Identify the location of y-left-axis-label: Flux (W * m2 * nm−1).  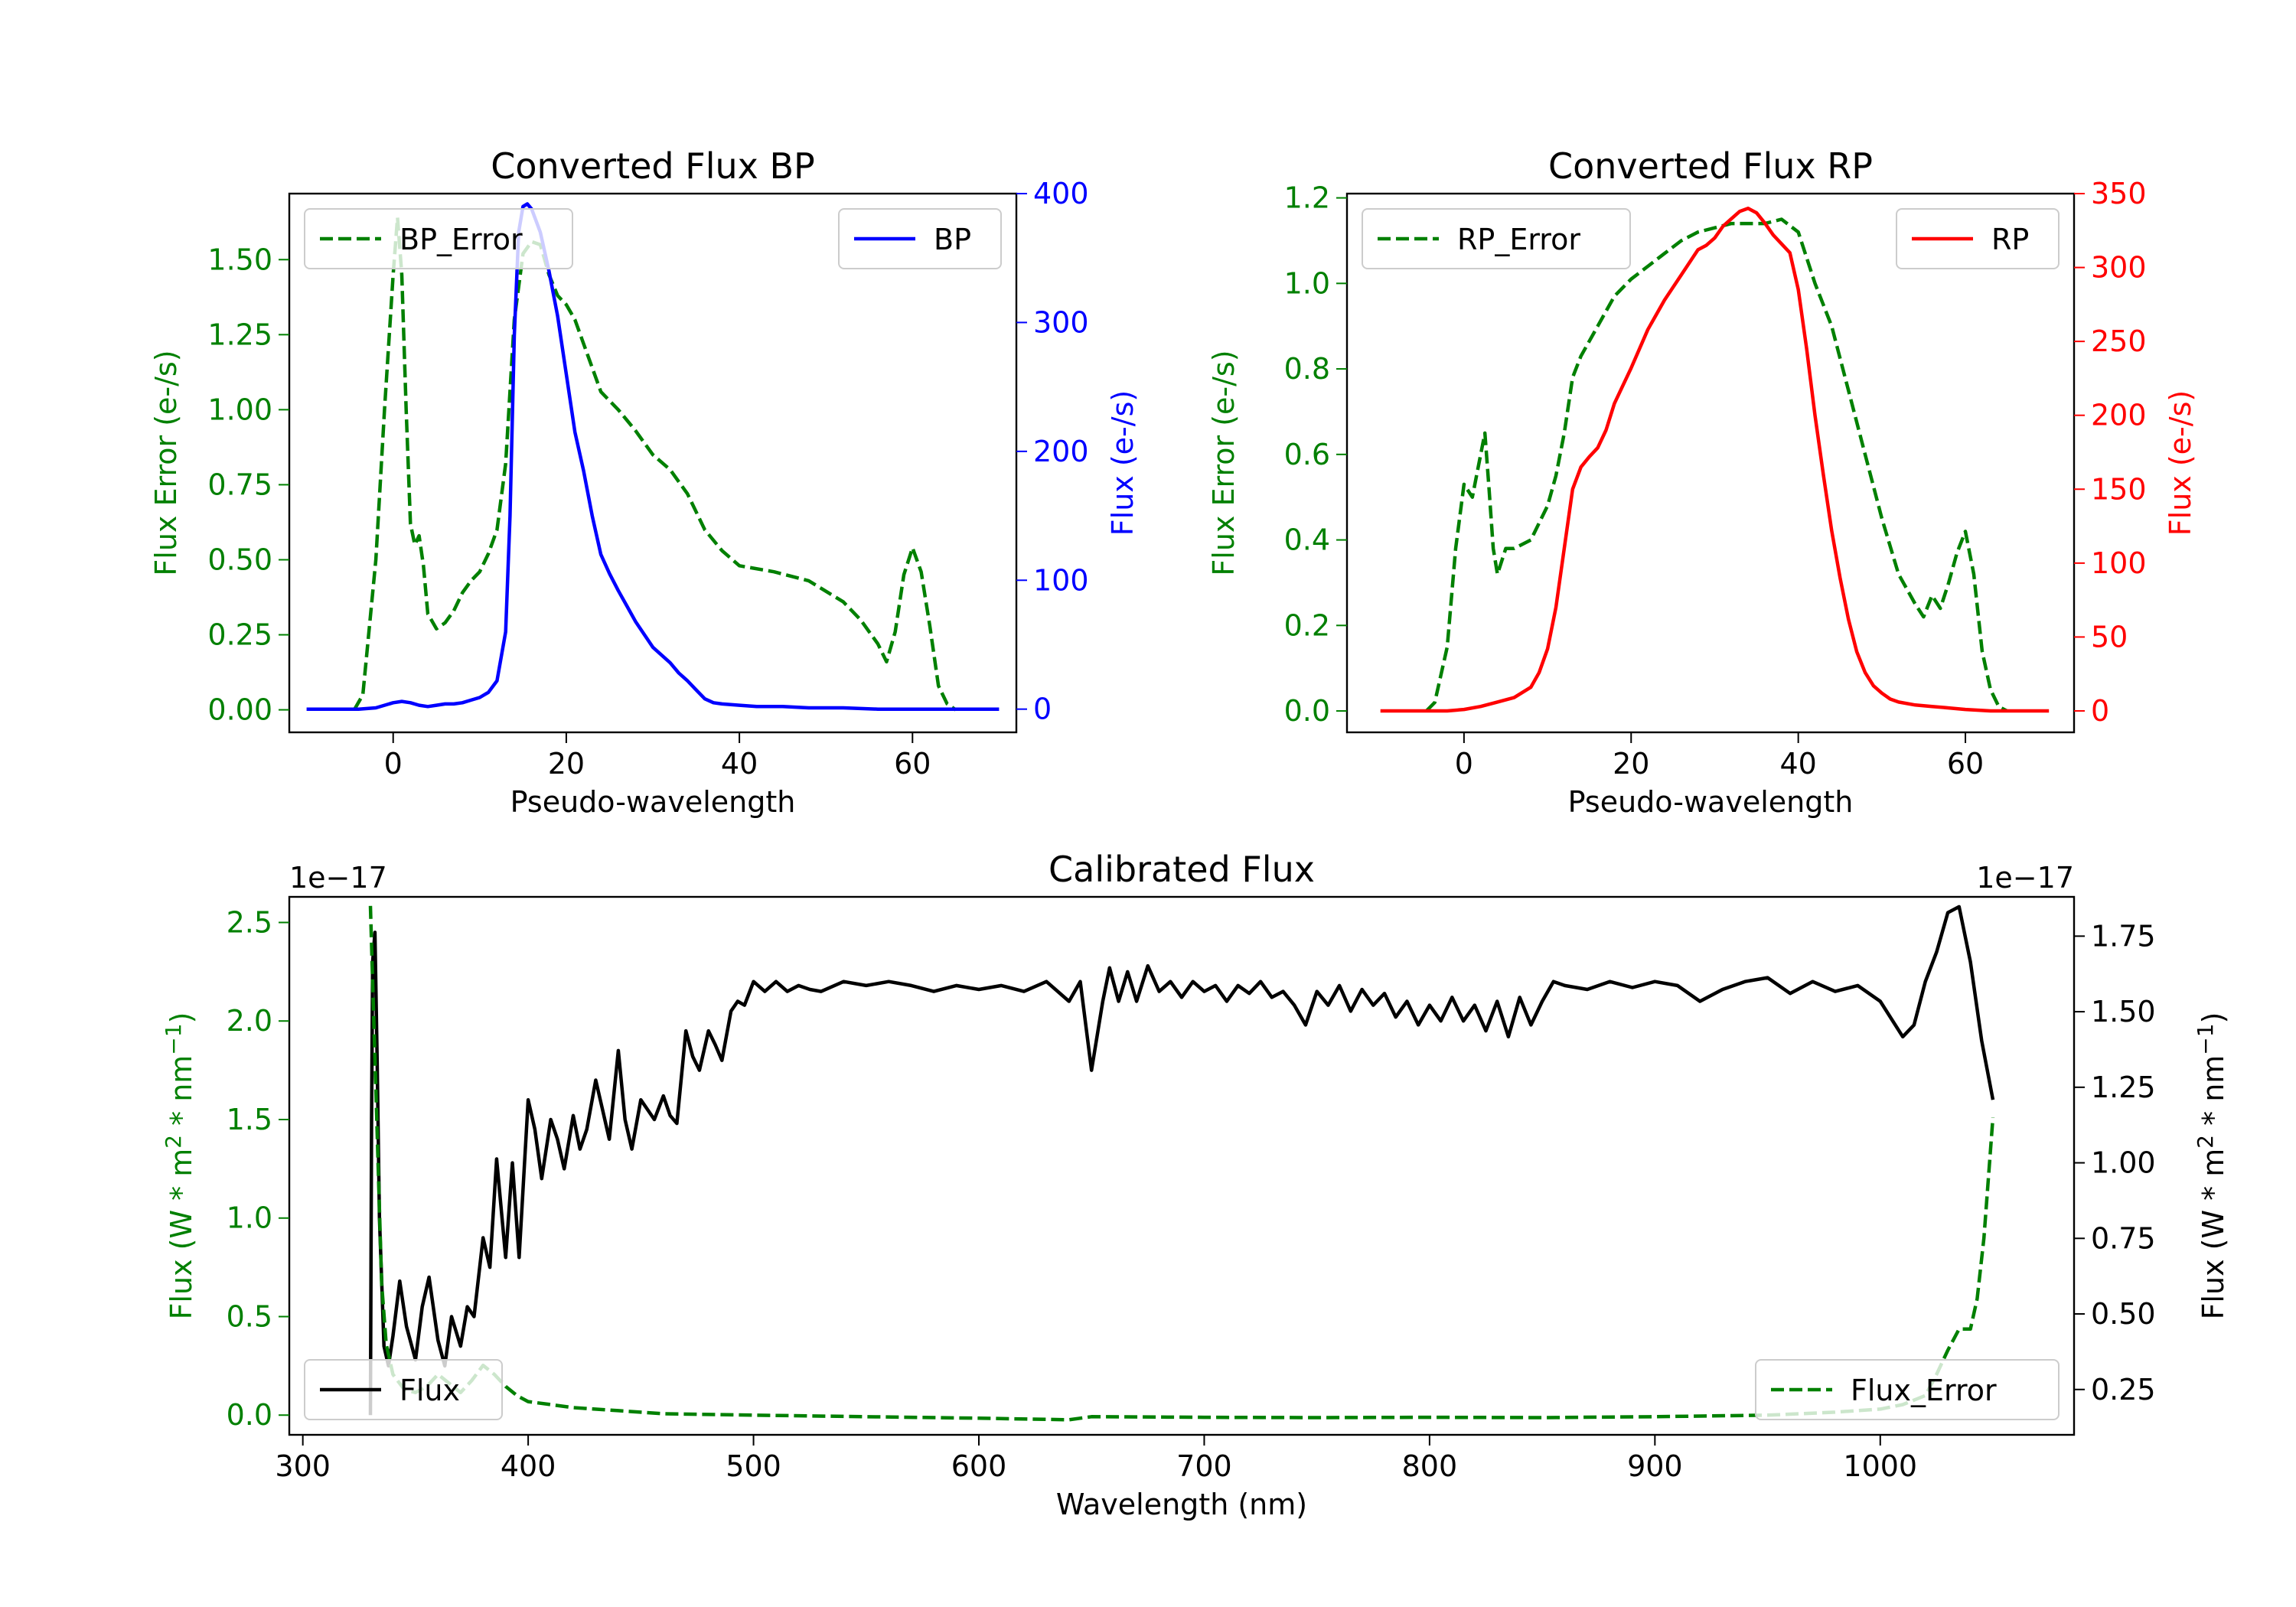
(179, 1166).